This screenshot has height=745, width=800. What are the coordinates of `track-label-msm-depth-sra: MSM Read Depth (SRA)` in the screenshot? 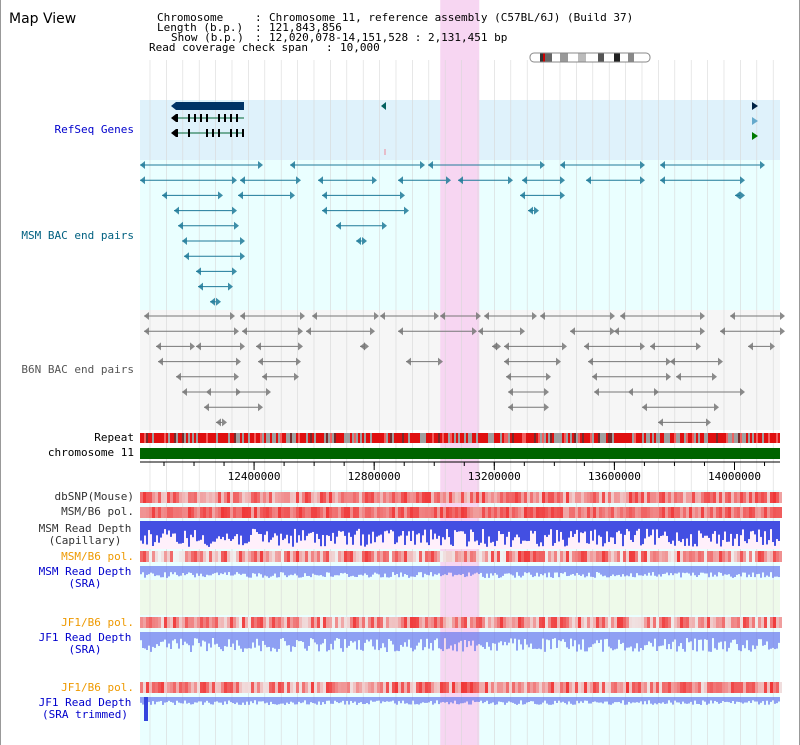 It's located at (85, 577).